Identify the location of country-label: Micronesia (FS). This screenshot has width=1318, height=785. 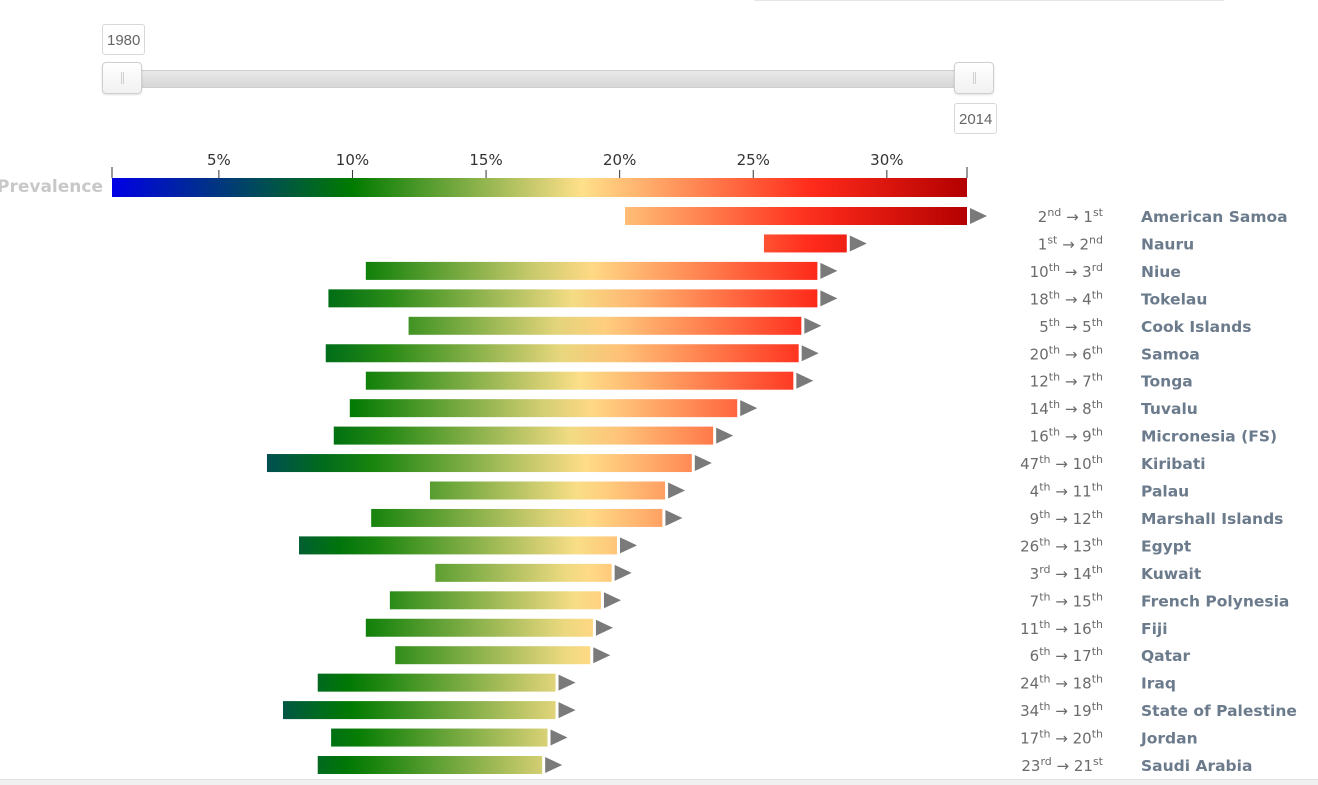
(1209, 437).